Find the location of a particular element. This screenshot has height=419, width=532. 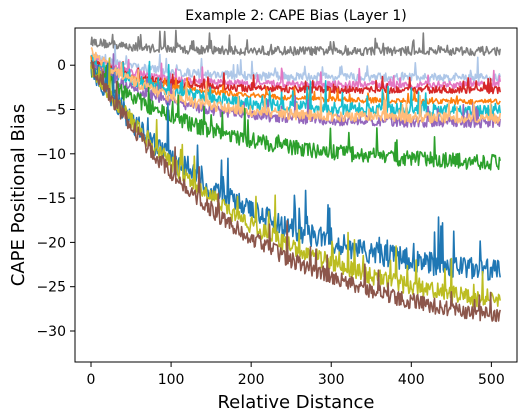

x-tick-label: 200 is located at coordinates (251, 380).